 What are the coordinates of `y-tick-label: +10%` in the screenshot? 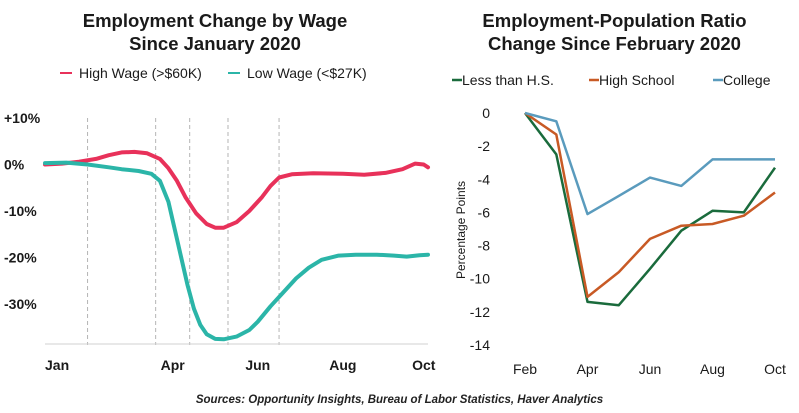 It's located at (22, 118).